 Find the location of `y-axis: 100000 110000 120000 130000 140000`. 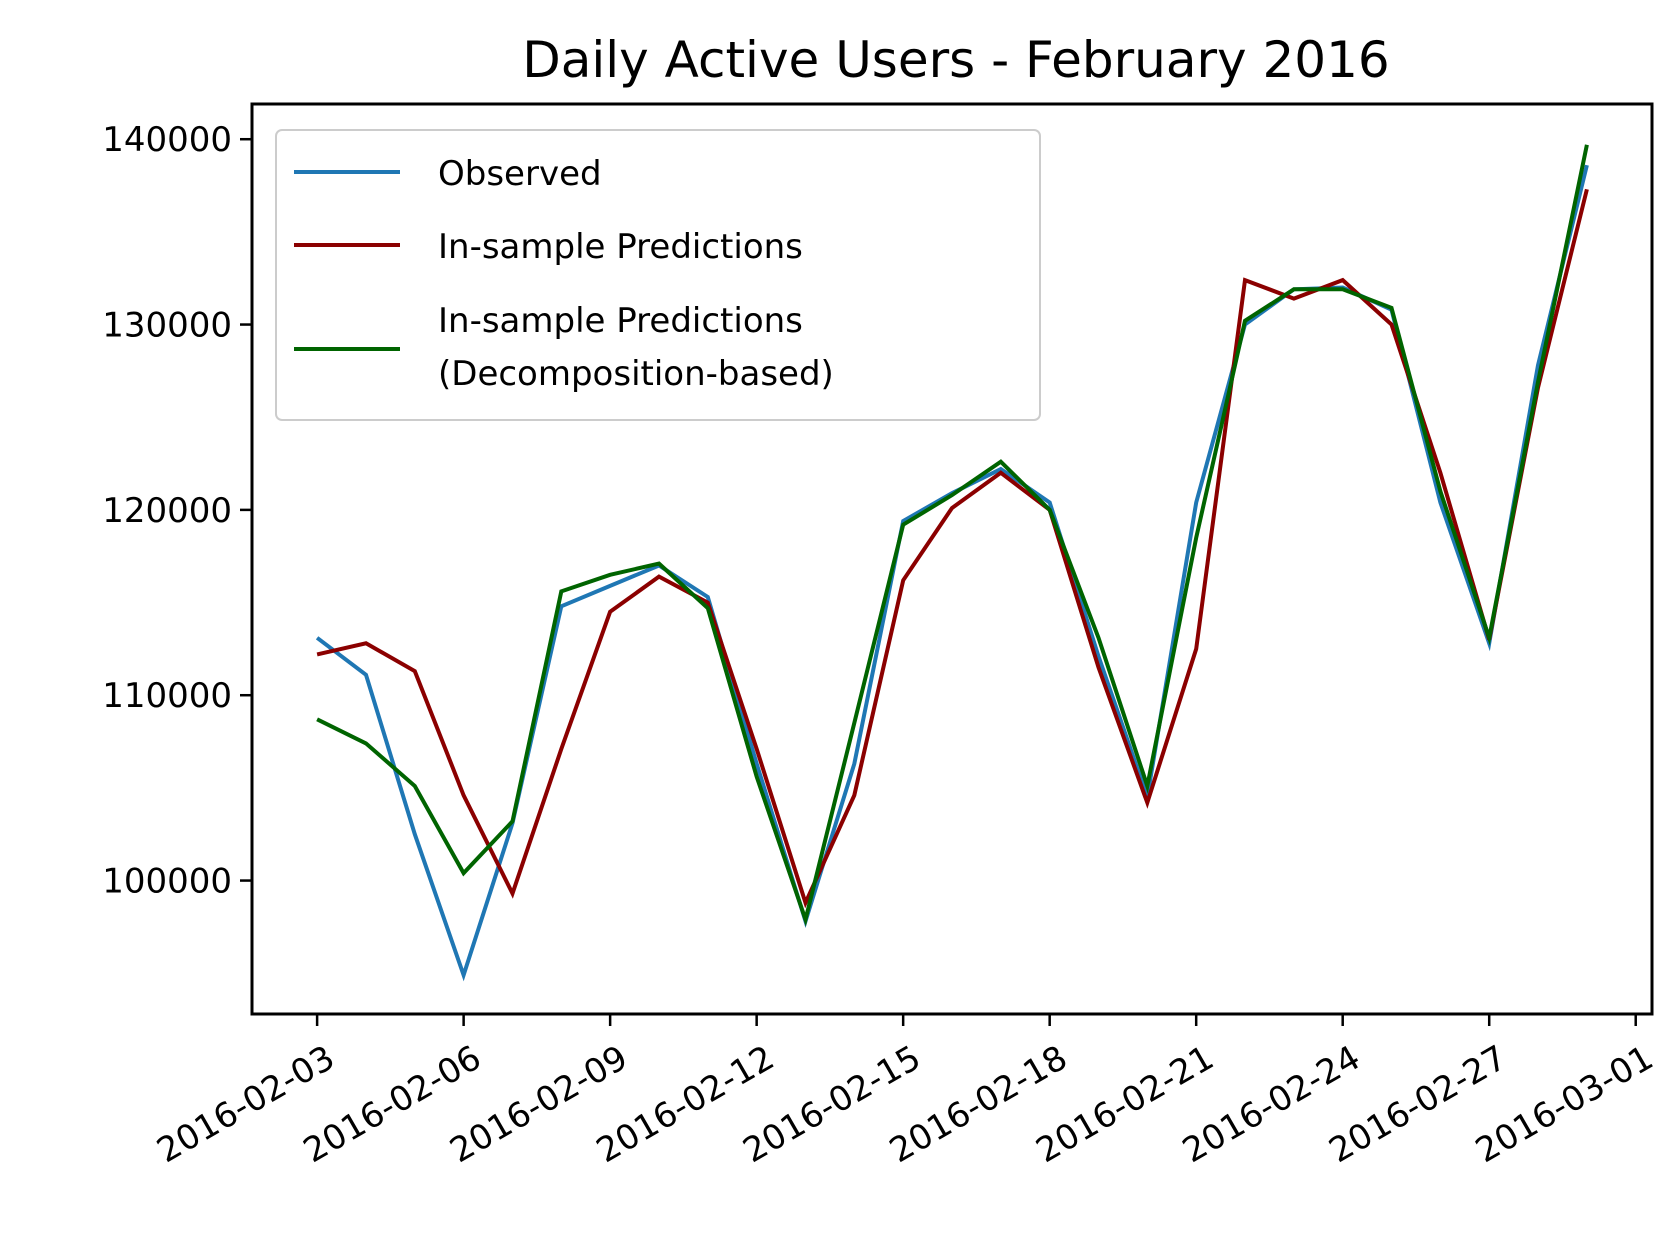

y-axis: 100000 110000 120000 130000 140000 is located at coordinates (177, 511).